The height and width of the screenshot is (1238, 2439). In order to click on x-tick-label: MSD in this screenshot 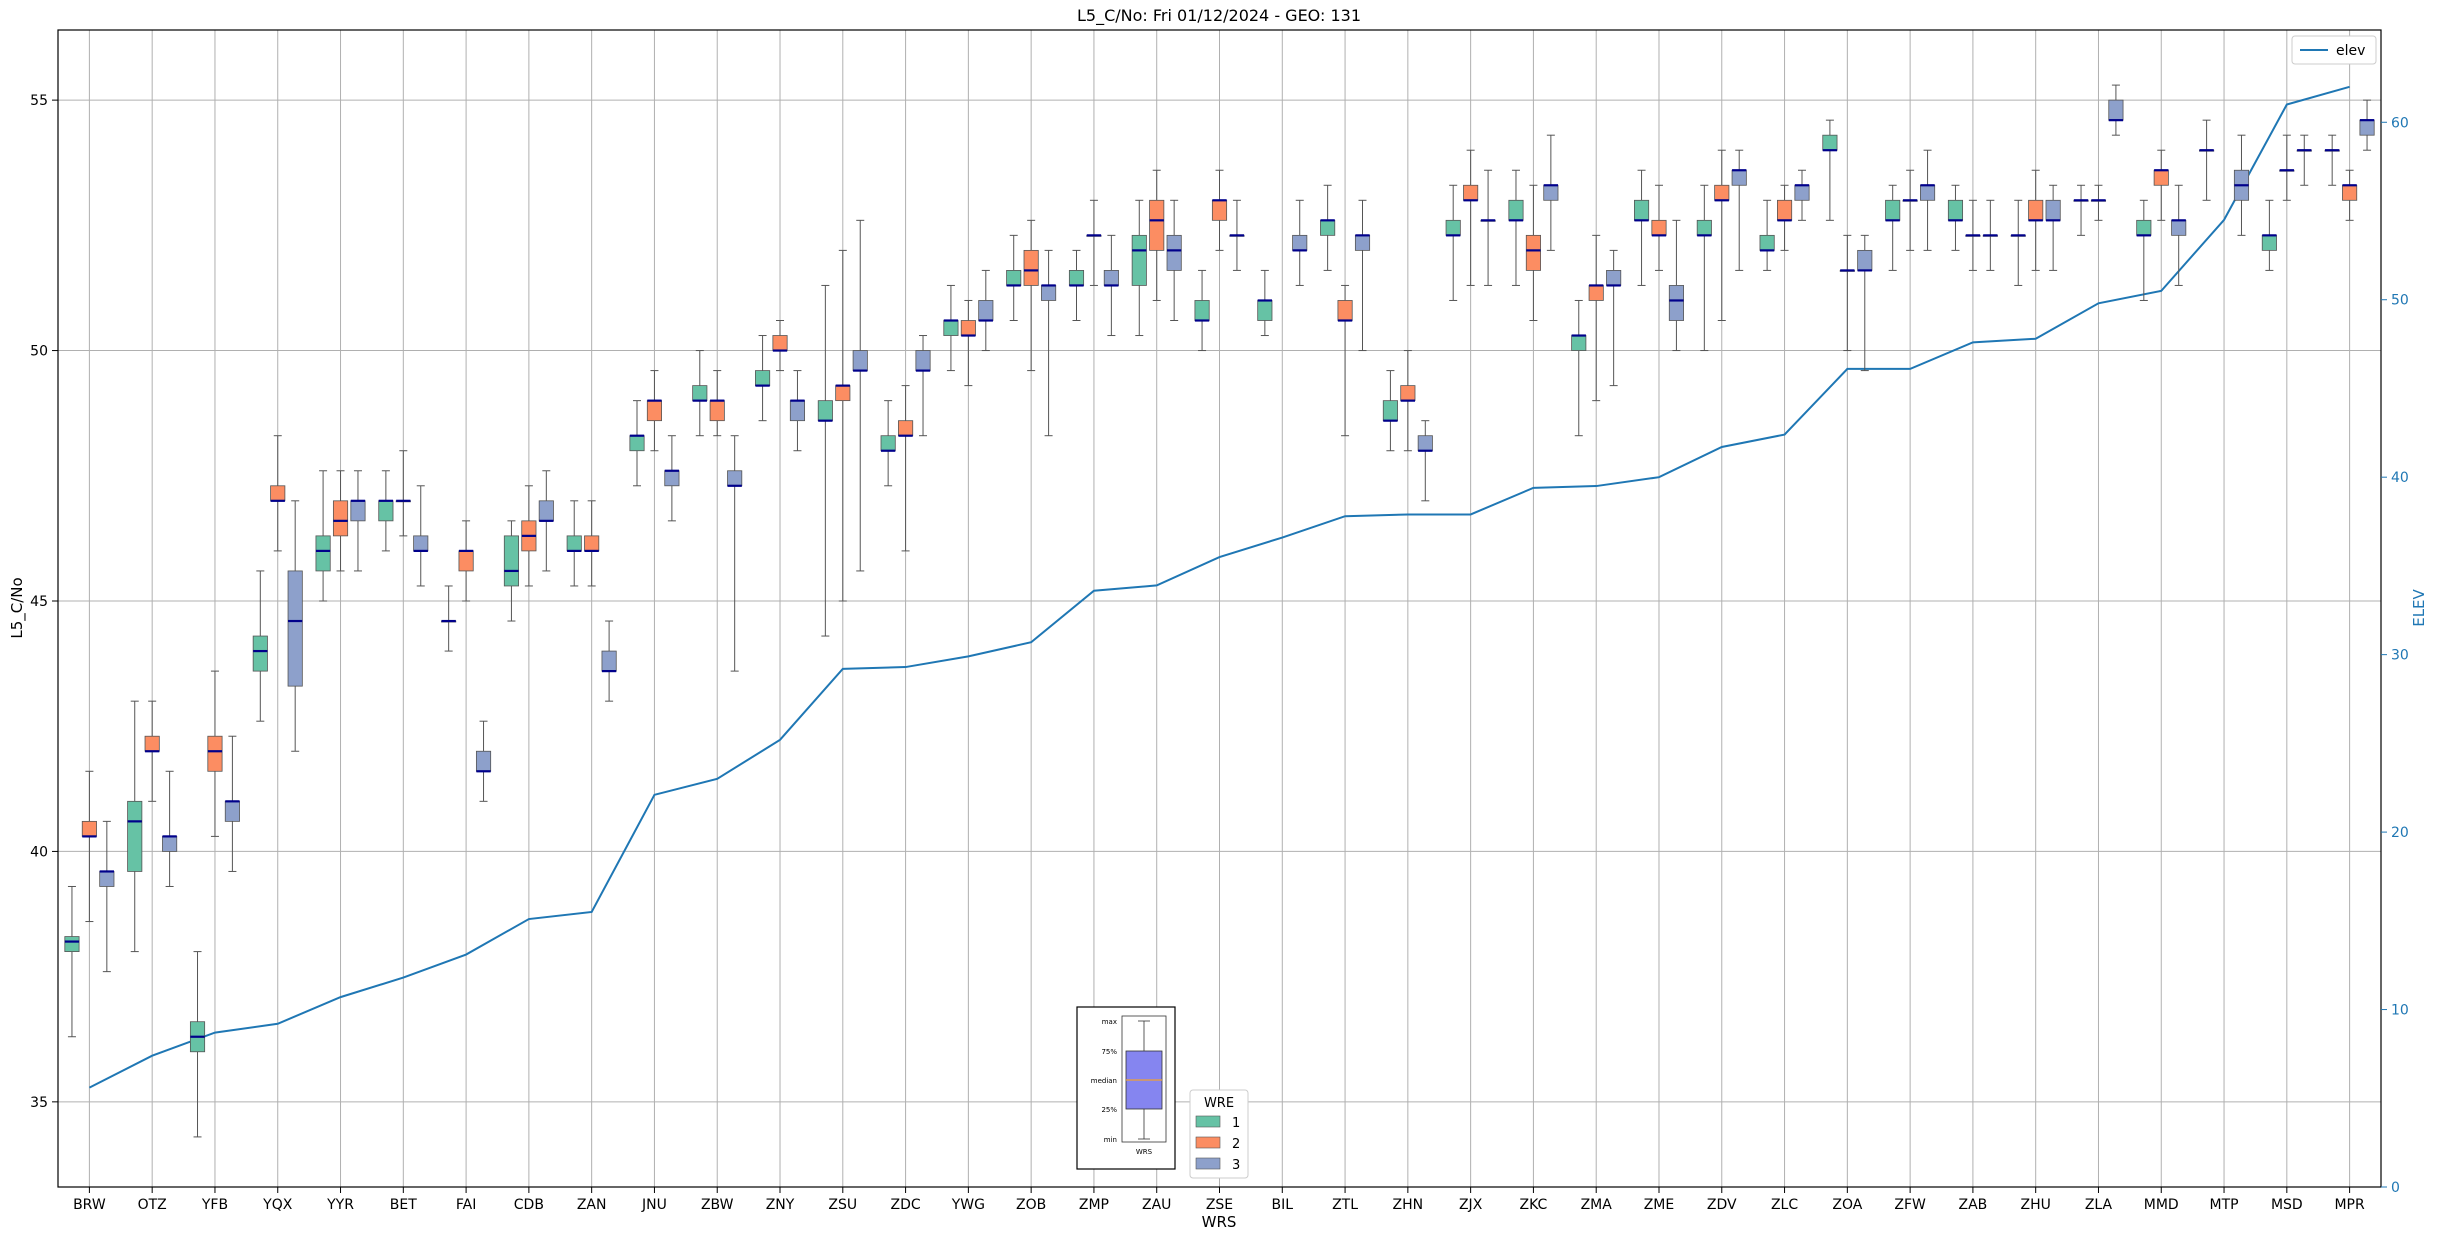, I will do `click(2287, 1205)`.